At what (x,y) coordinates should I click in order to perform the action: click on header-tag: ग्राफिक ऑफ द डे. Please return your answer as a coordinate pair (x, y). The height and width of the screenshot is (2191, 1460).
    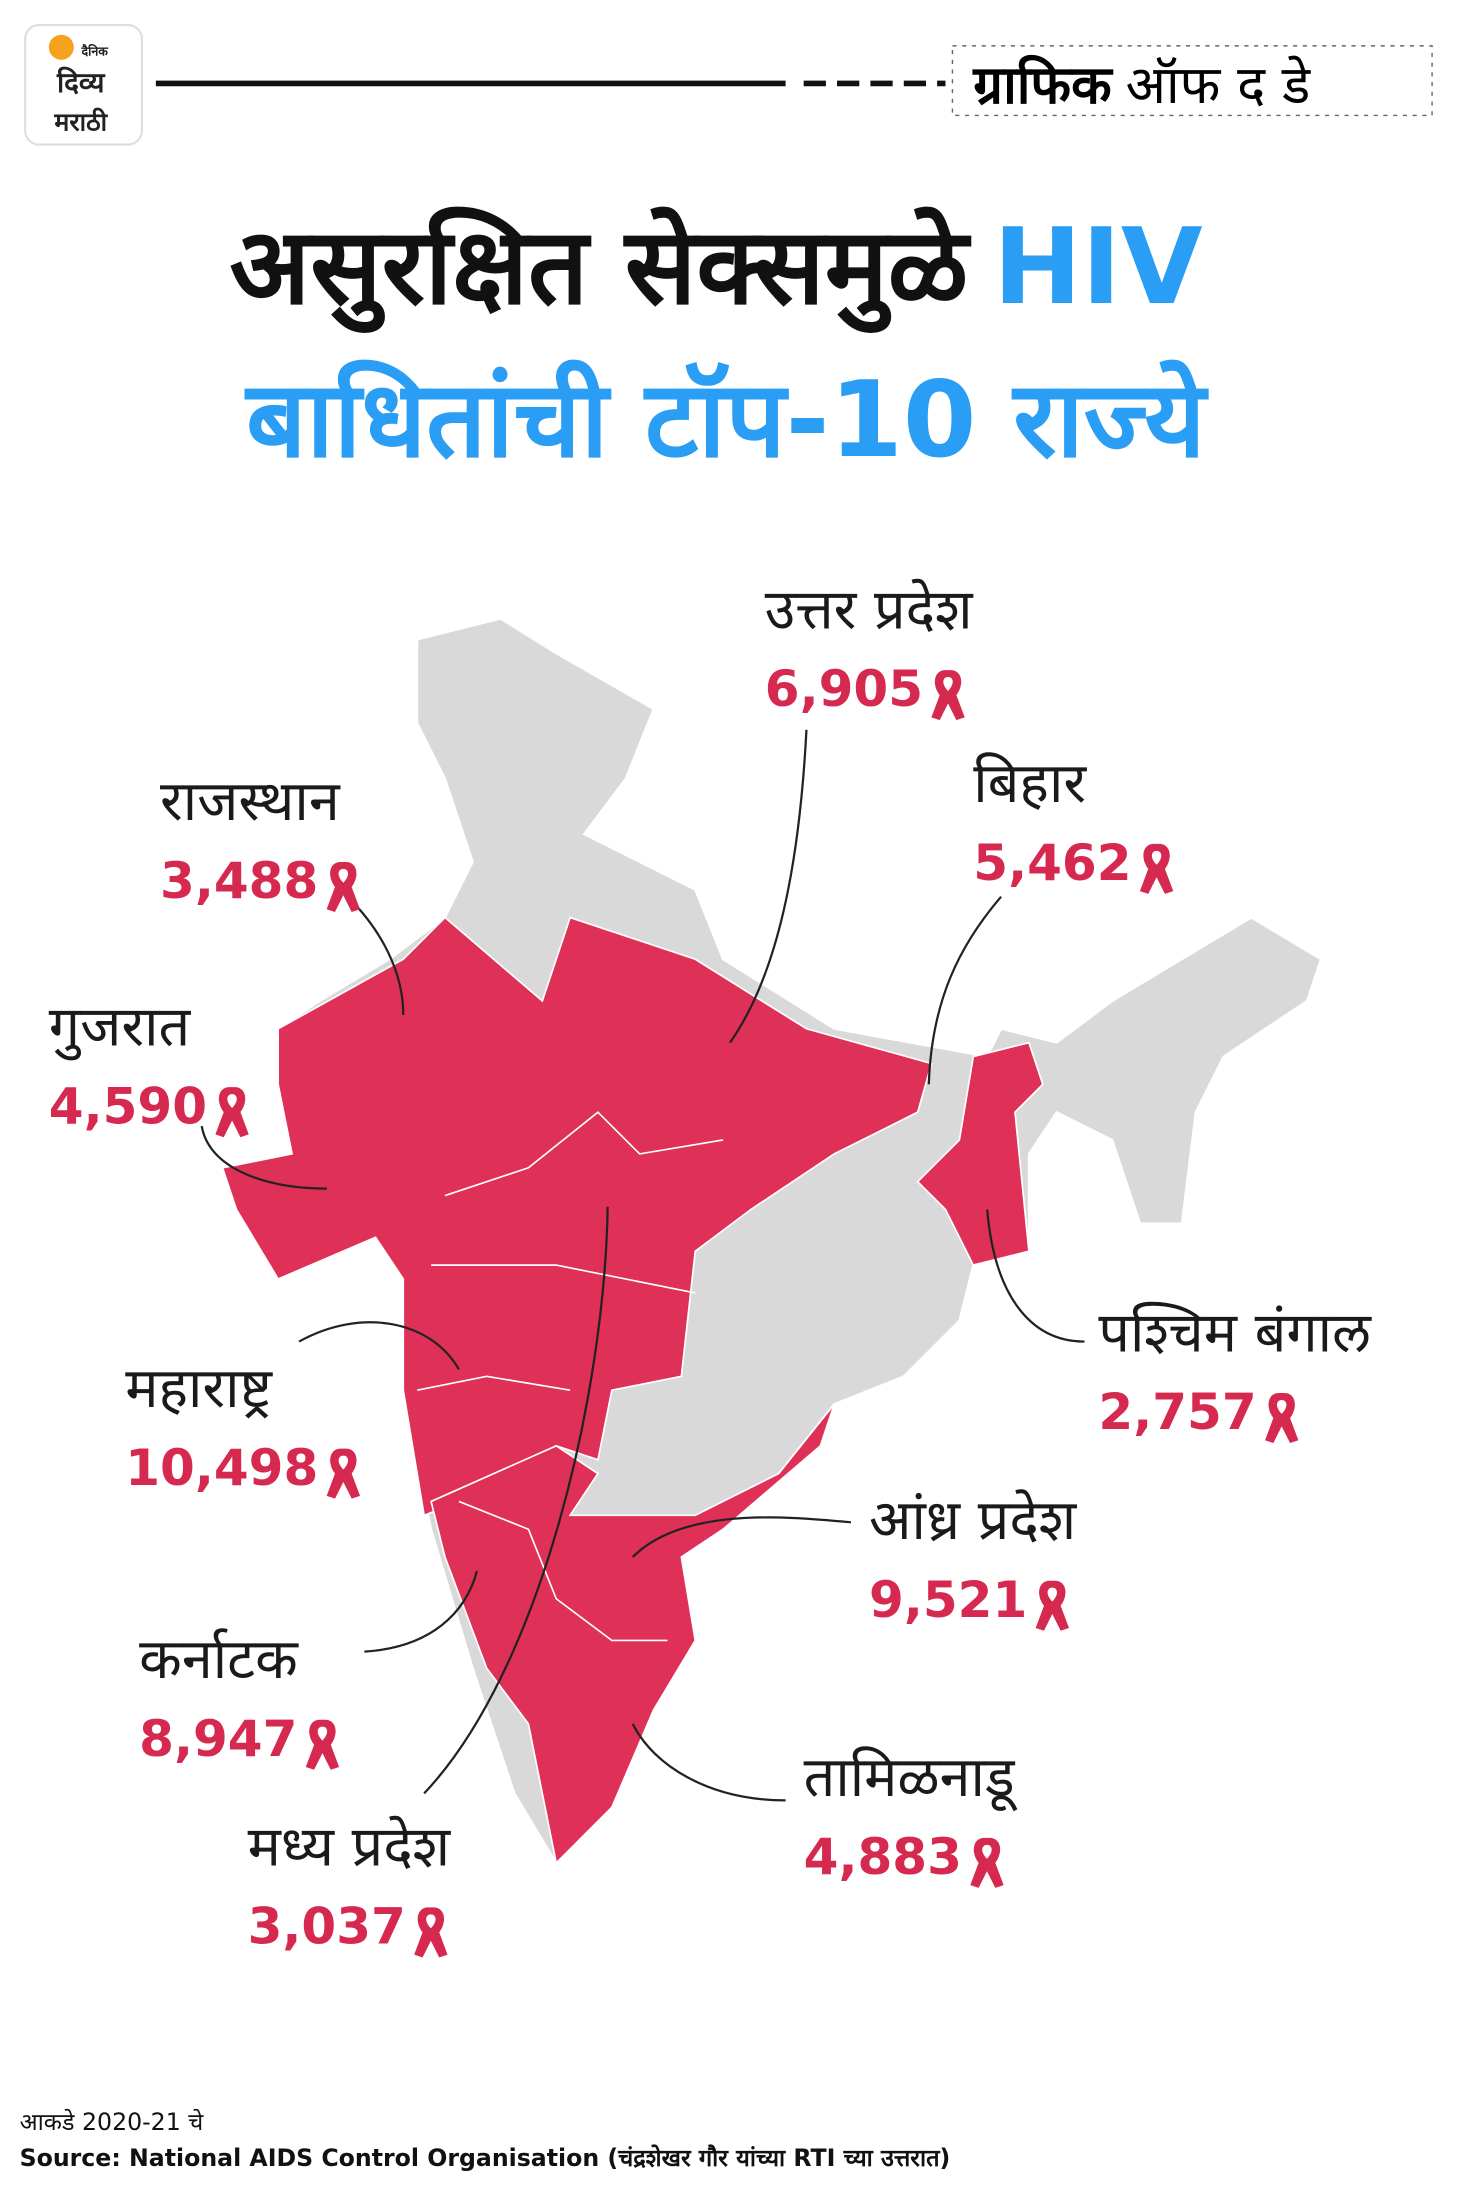
    Looking at the image, I should click on (1141, 85).